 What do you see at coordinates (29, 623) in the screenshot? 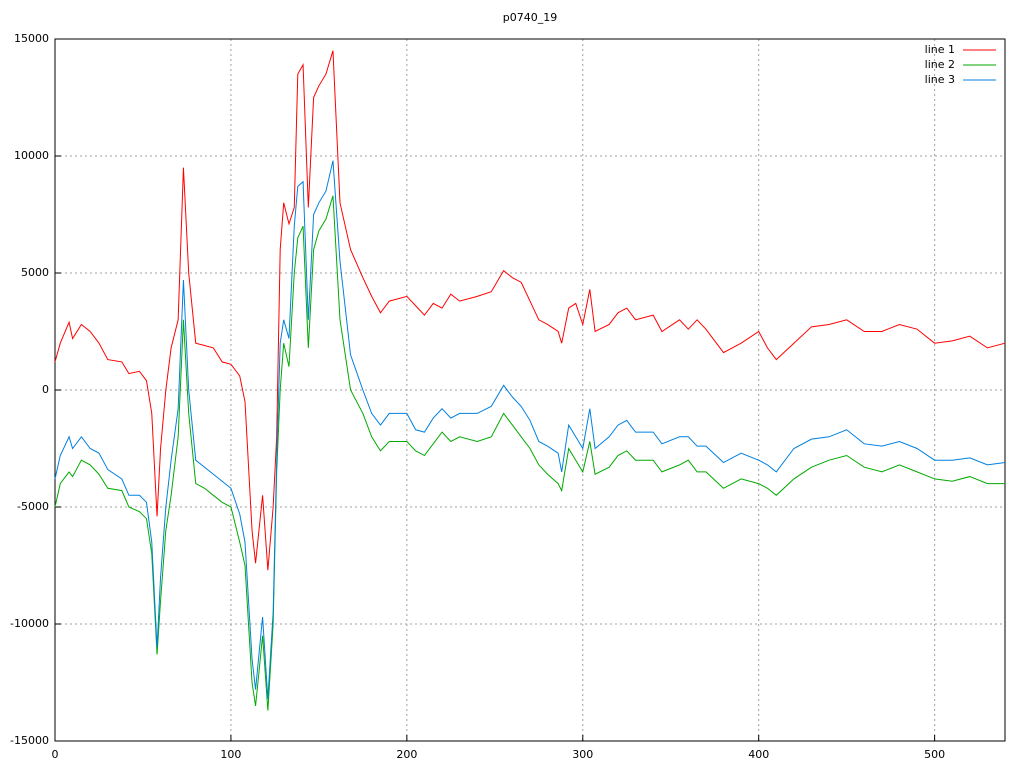
I see `y-tick-label: -10000` at bounding box center [29, 623].